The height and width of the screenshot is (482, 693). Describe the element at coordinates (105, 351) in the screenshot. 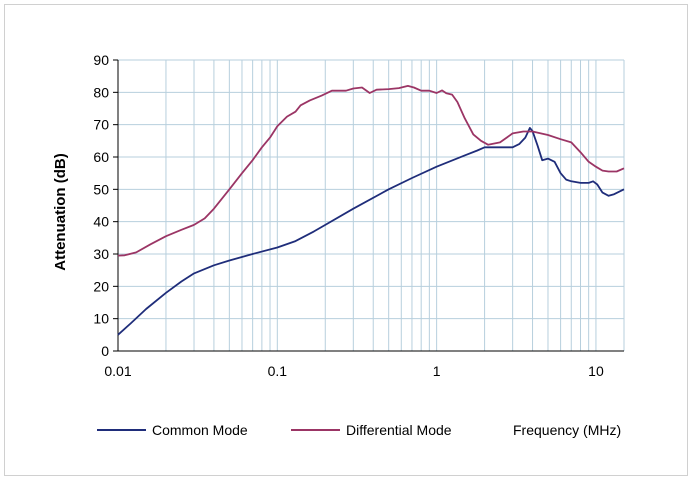

I see `y-tick-label: 0` at that location.